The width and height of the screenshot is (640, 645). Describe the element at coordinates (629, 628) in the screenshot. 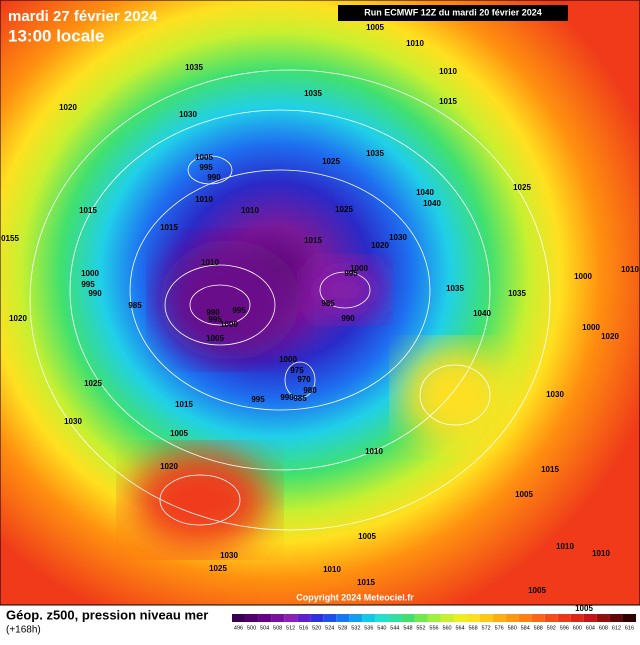

I see `scale-label: 616` at that location.